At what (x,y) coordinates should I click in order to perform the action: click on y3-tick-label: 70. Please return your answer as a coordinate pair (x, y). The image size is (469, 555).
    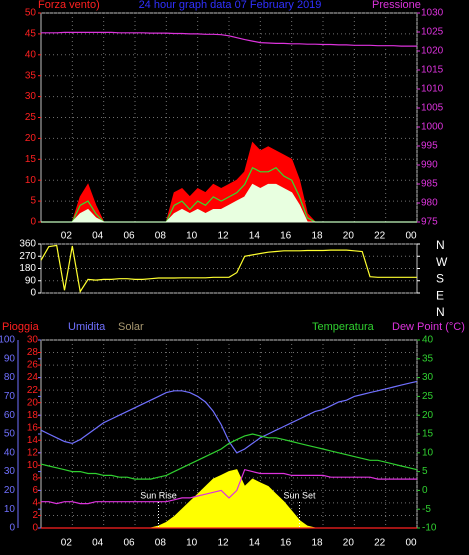
    Looking at the image, I should click on (10, 396).